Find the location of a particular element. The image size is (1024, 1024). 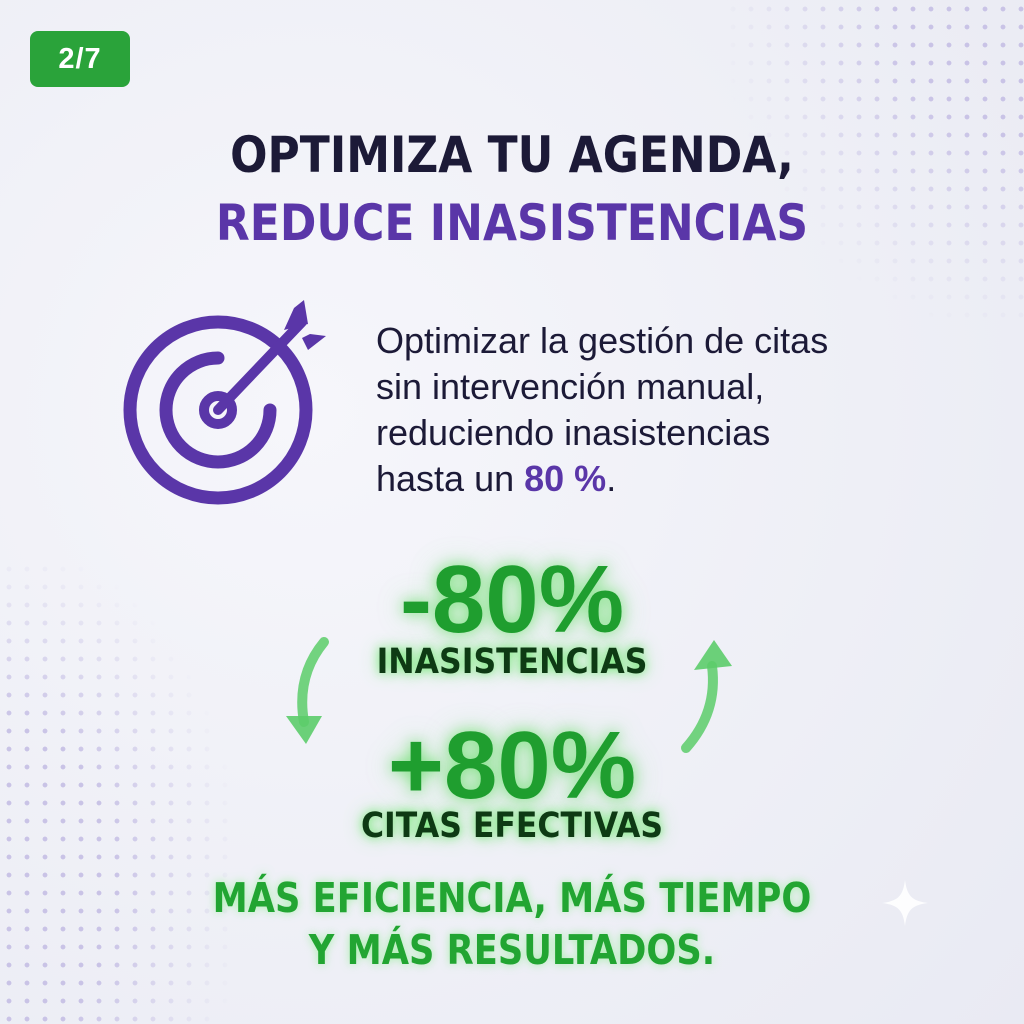

description-line-4: hasta un 80 %. is located at coordinates (656, 479).